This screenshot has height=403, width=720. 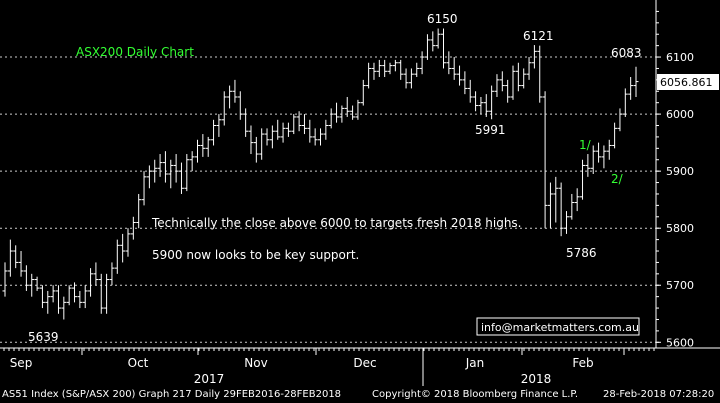 What do you see at coordinates (209, 379) in the screenshot?
I see `x-year-label: 2017` at bounding box center [209, 379].